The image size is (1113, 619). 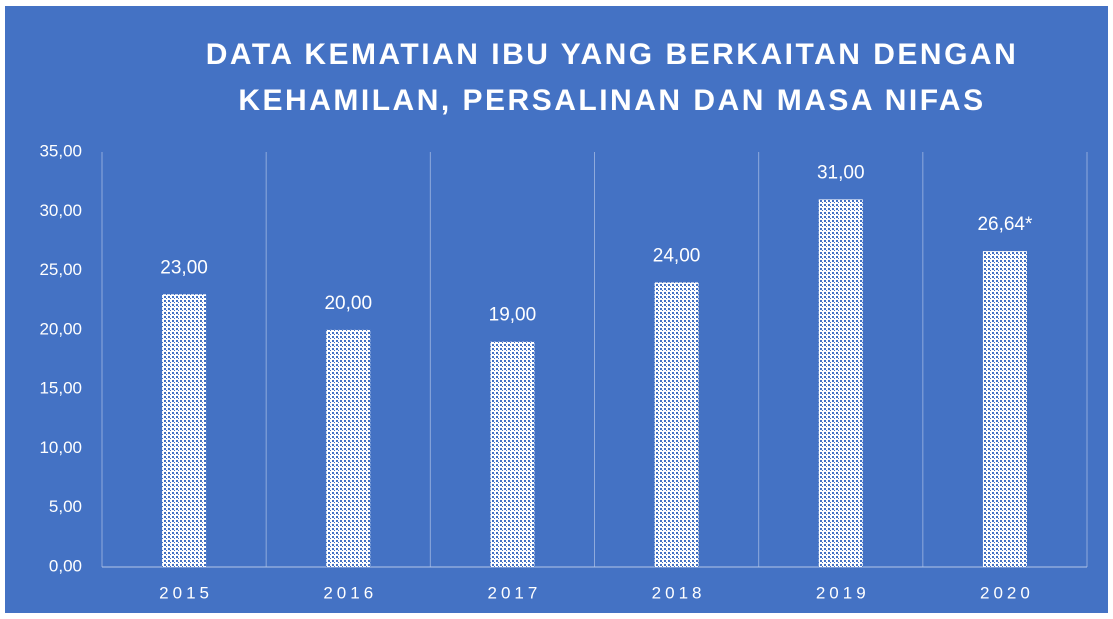 What do you see at coordinates (348, 303) in the screenshot?
I see `value-label: 20,00` at bounding box center [348, 303].